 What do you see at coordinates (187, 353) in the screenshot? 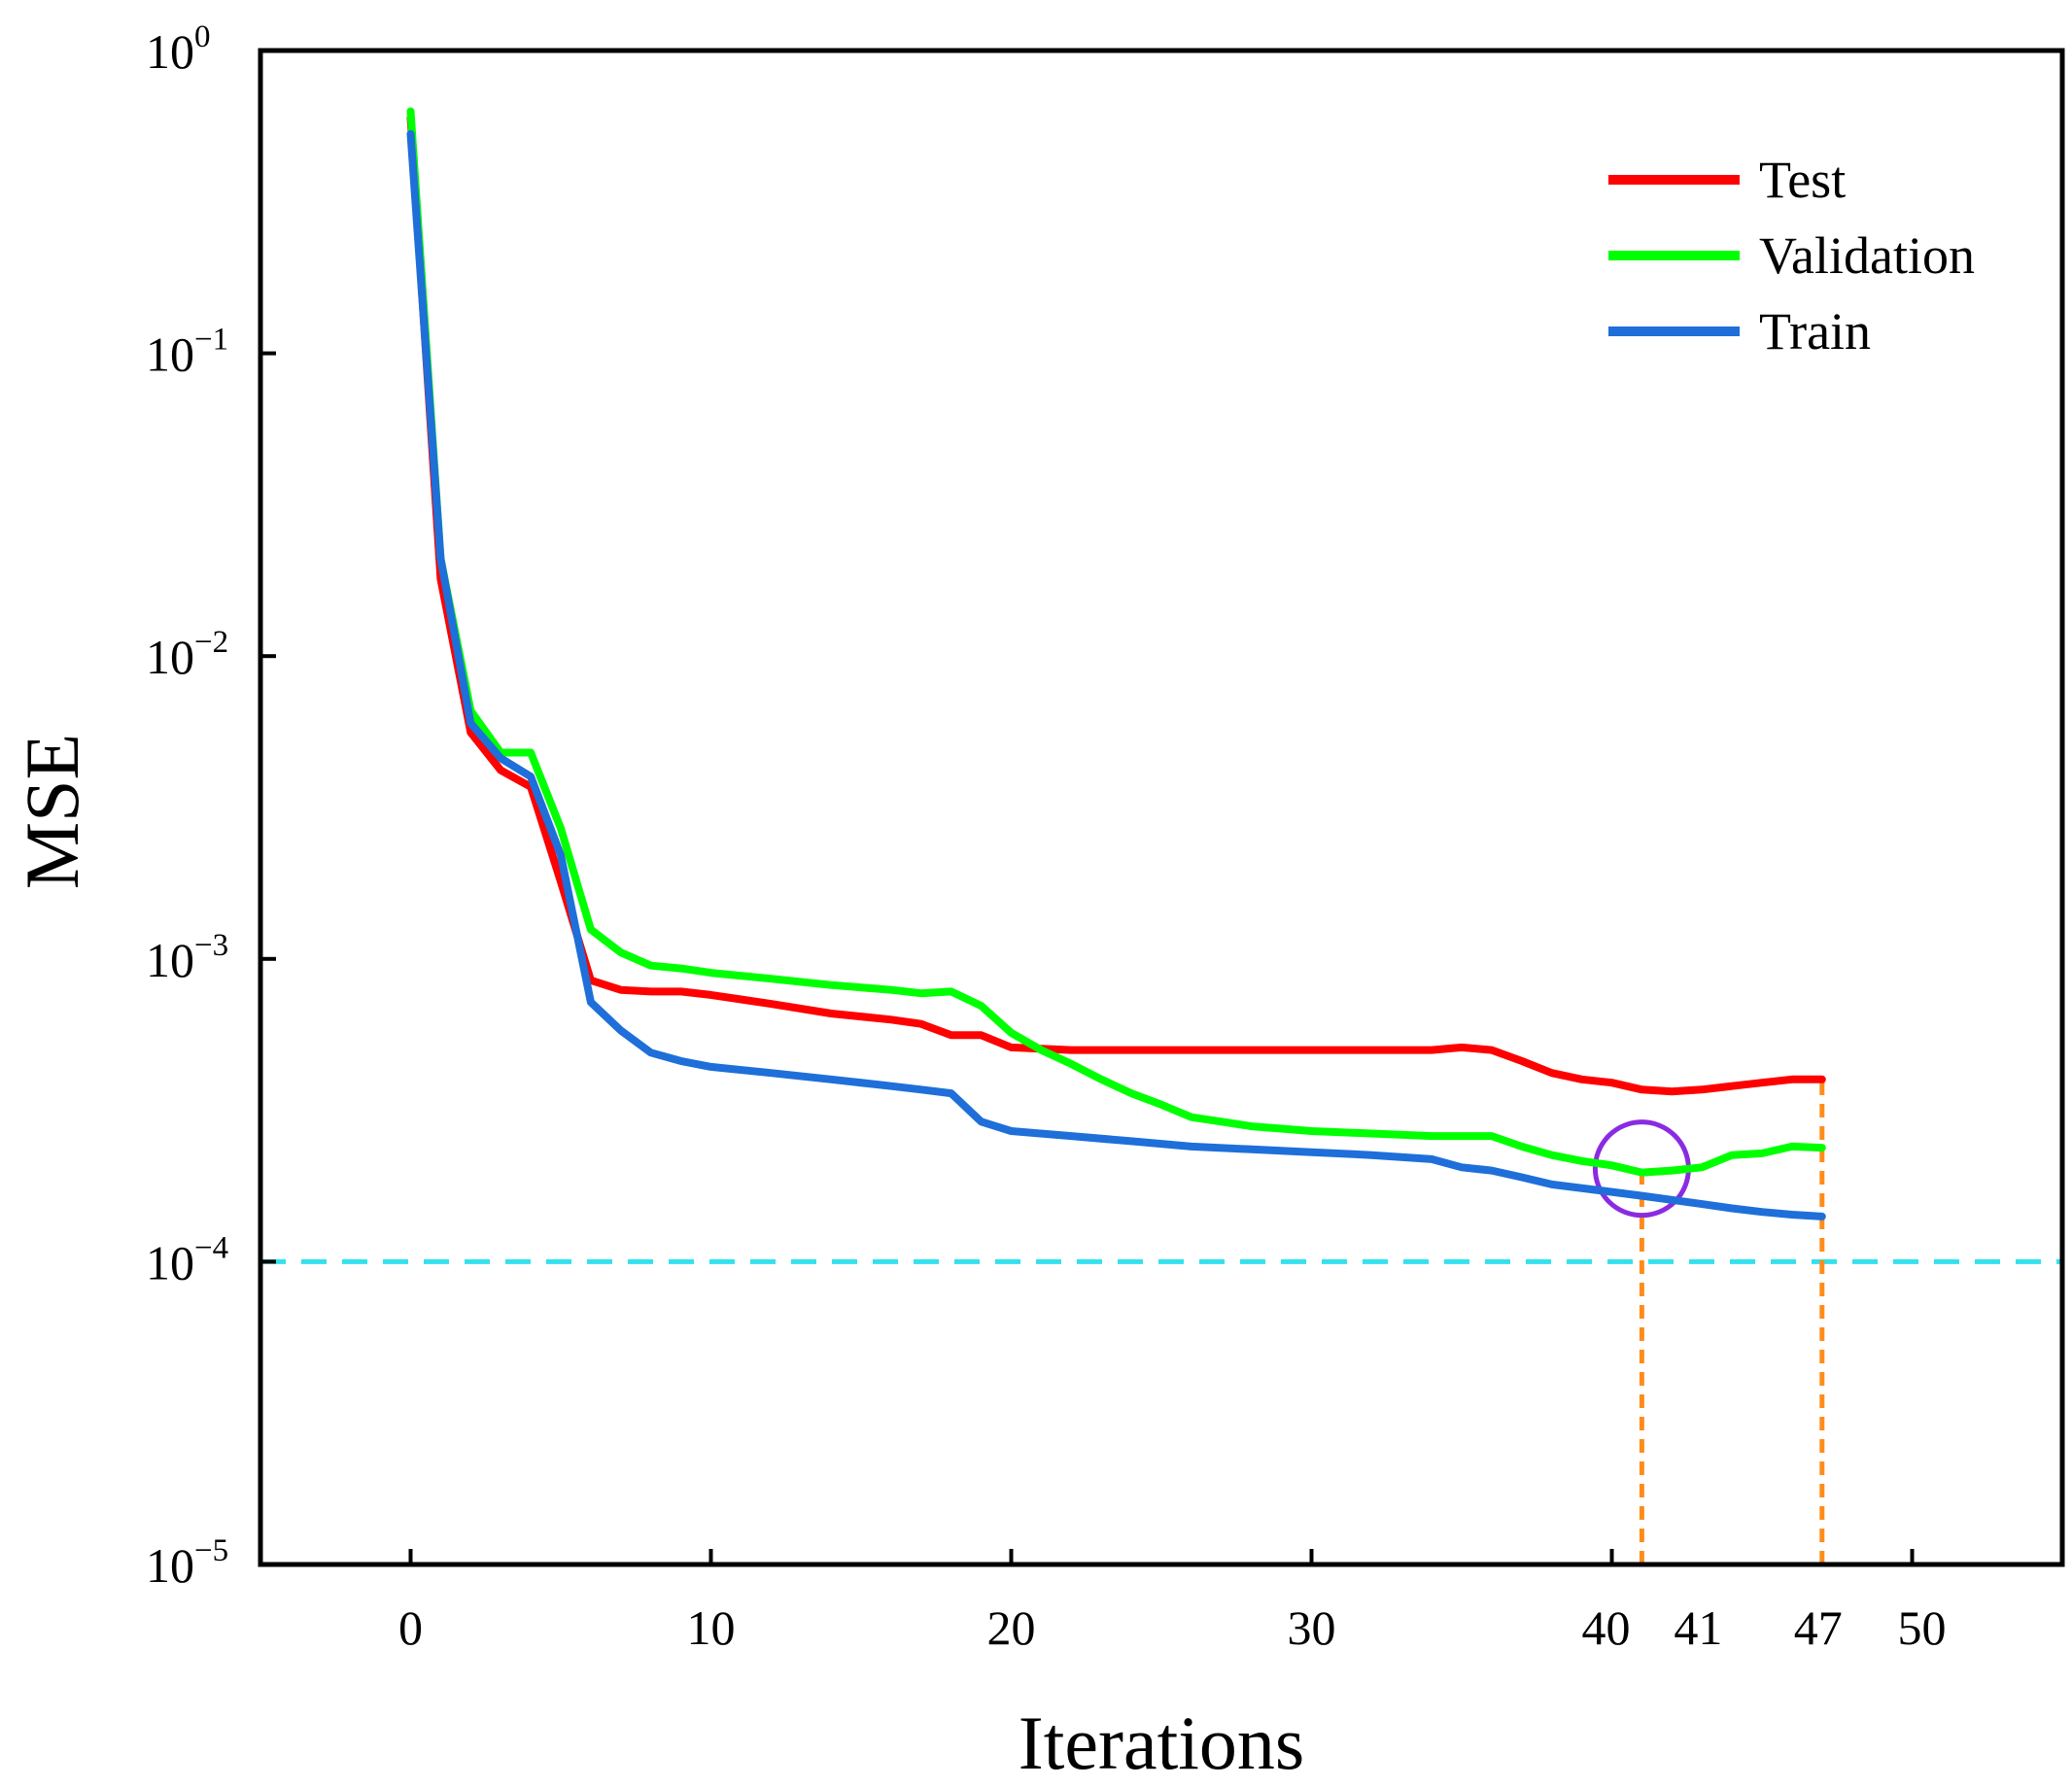
I see `y-tick-label: 10⁻¹` at bounding box center [187, 353].